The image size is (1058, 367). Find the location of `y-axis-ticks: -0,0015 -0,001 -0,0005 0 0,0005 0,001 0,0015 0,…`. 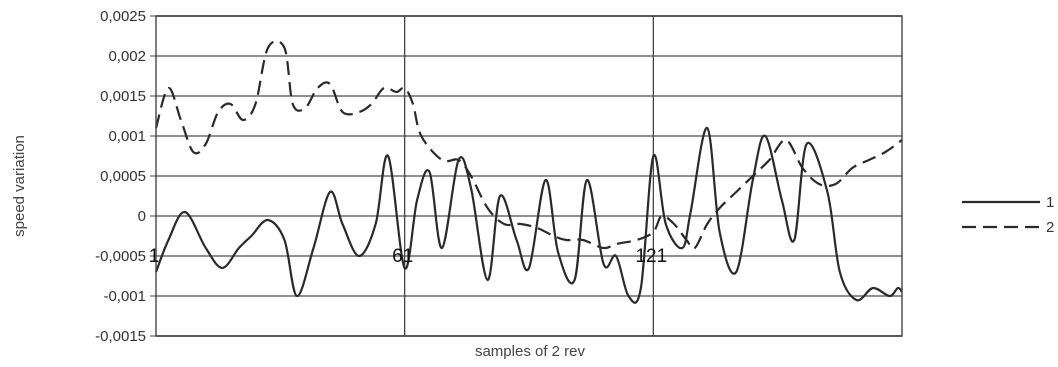

y-axis-ticks: -0,0015 -0,001 -0,0005 0 0,0005 0,001 0,0015 0,… is located at coordinates (125, 176).